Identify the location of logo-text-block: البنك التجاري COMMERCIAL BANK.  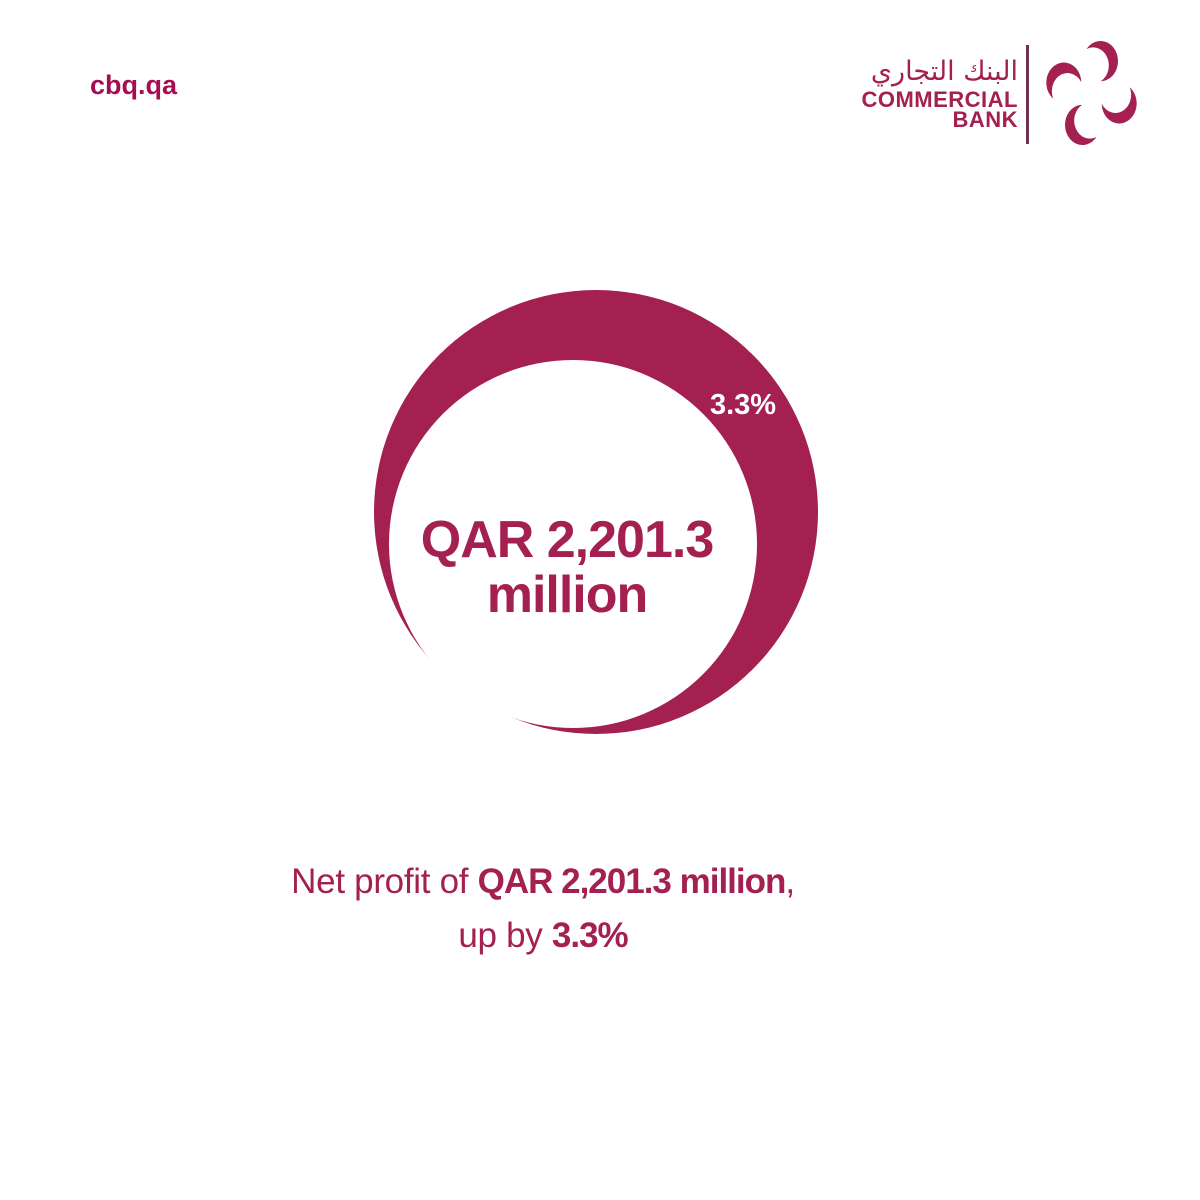
(939, 94).